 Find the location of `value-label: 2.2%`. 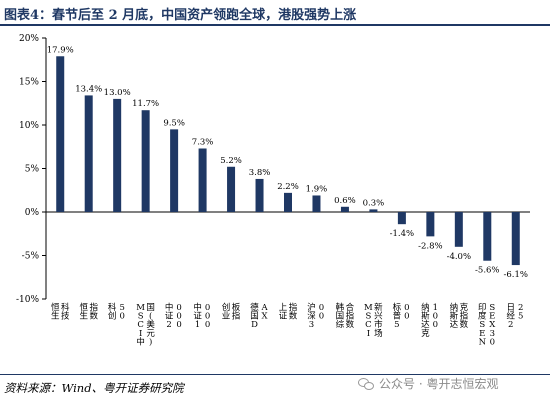

value-label: 2.2% is located at coordinates (288, 187).